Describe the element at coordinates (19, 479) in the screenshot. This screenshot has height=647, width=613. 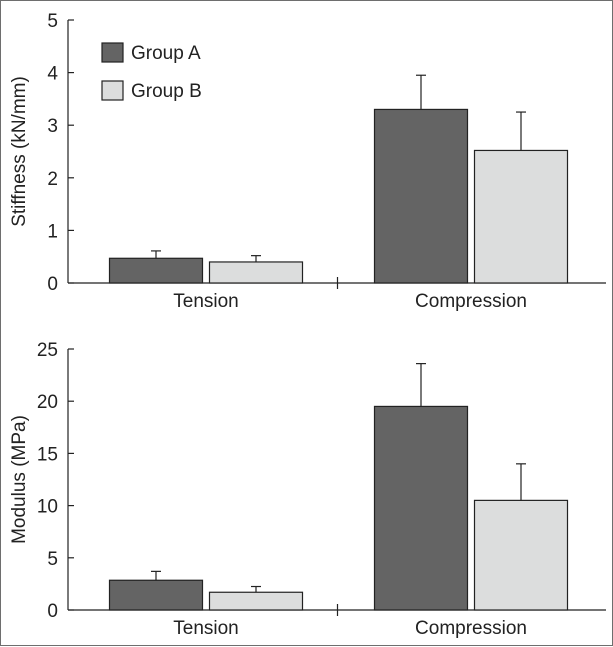
I see `y-axis-title: Modulus (MPa)` at that location.